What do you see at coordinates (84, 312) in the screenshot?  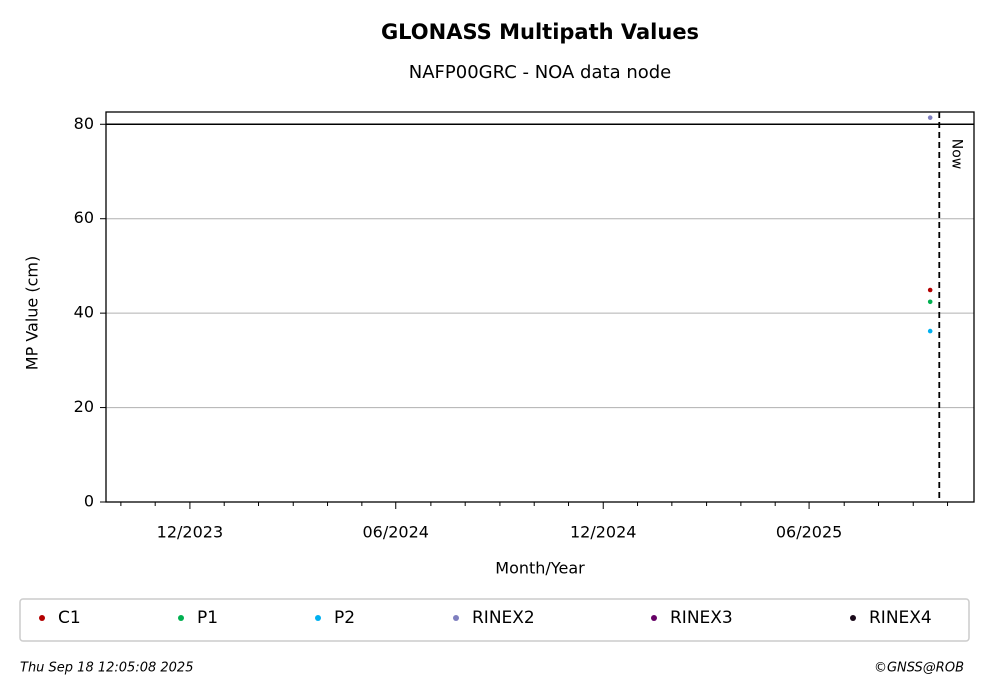 I see `y-tick-label: 40` at bounding box center [84, 312].